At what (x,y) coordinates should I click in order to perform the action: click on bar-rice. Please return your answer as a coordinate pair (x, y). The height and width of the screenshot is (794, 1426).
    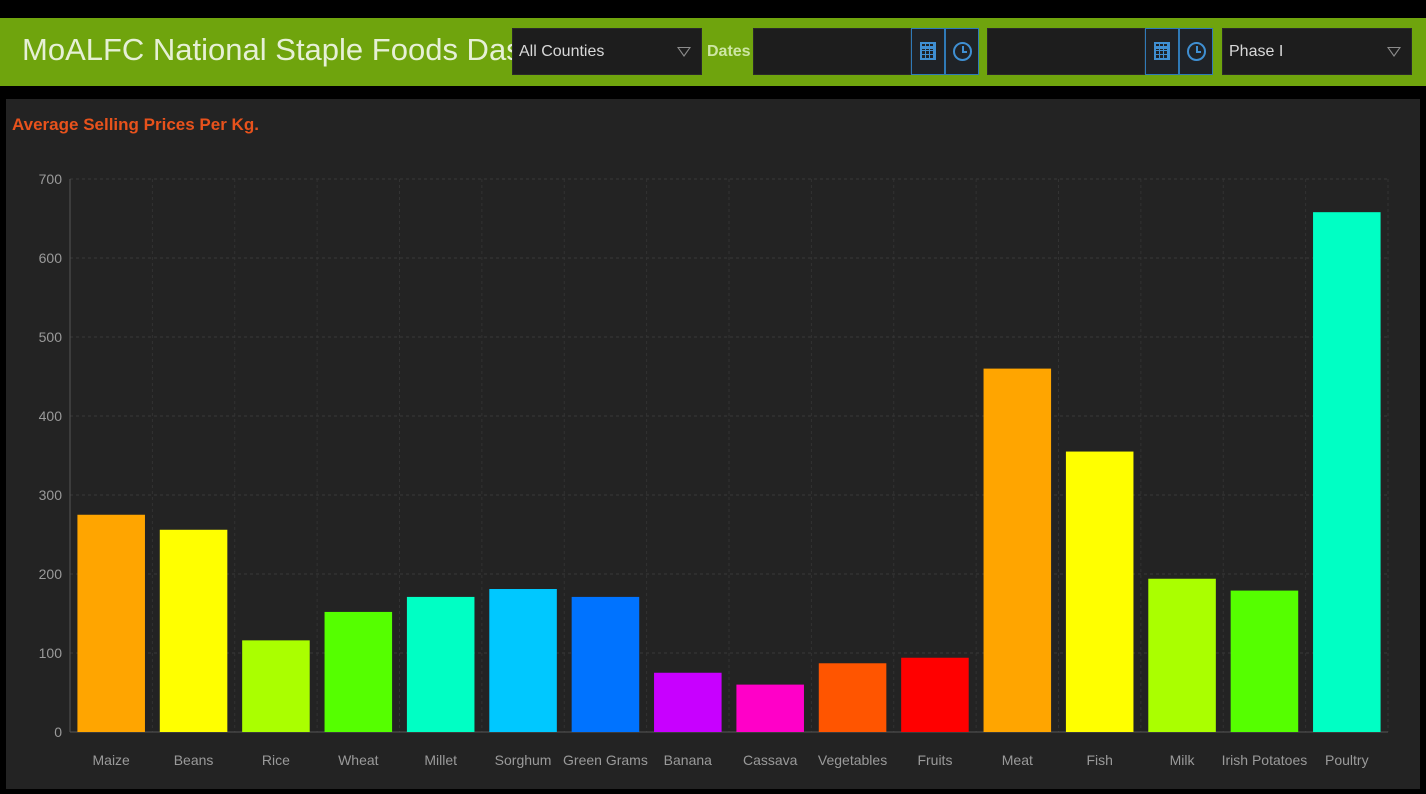
    Looking at the image, I should click on (276, 686).